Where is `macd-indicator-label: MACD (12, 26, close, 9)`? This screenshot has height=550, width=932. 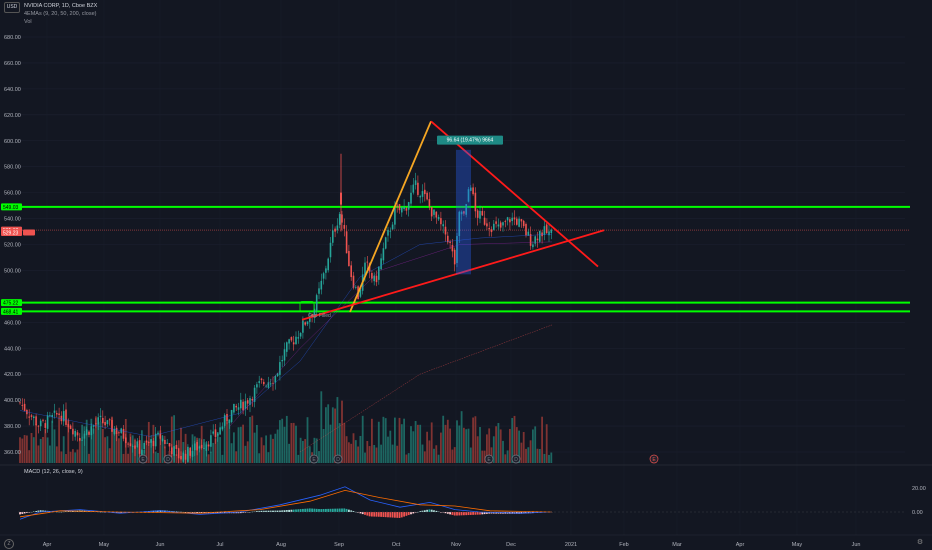
macd-indicator-label: MACD (12, 26, close, 9) is located at coordinates (53, 472).